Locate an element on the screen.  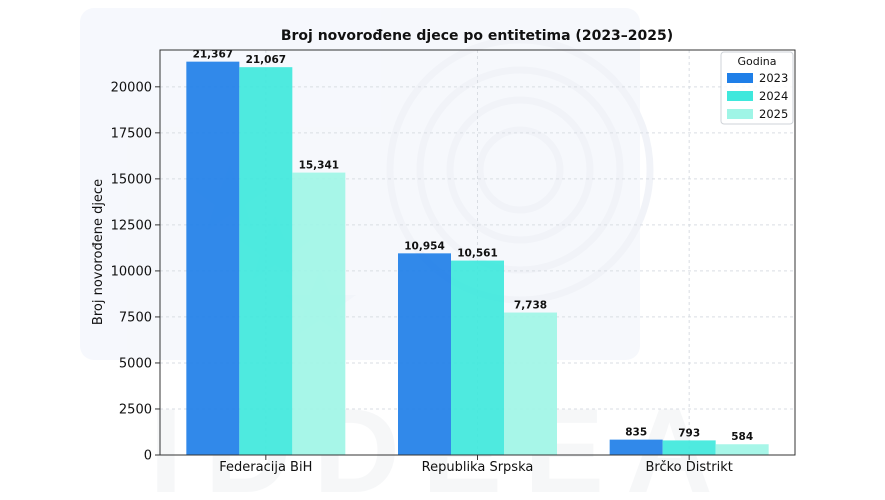
data-label: 10,561 is located at coordinates (477, 254).